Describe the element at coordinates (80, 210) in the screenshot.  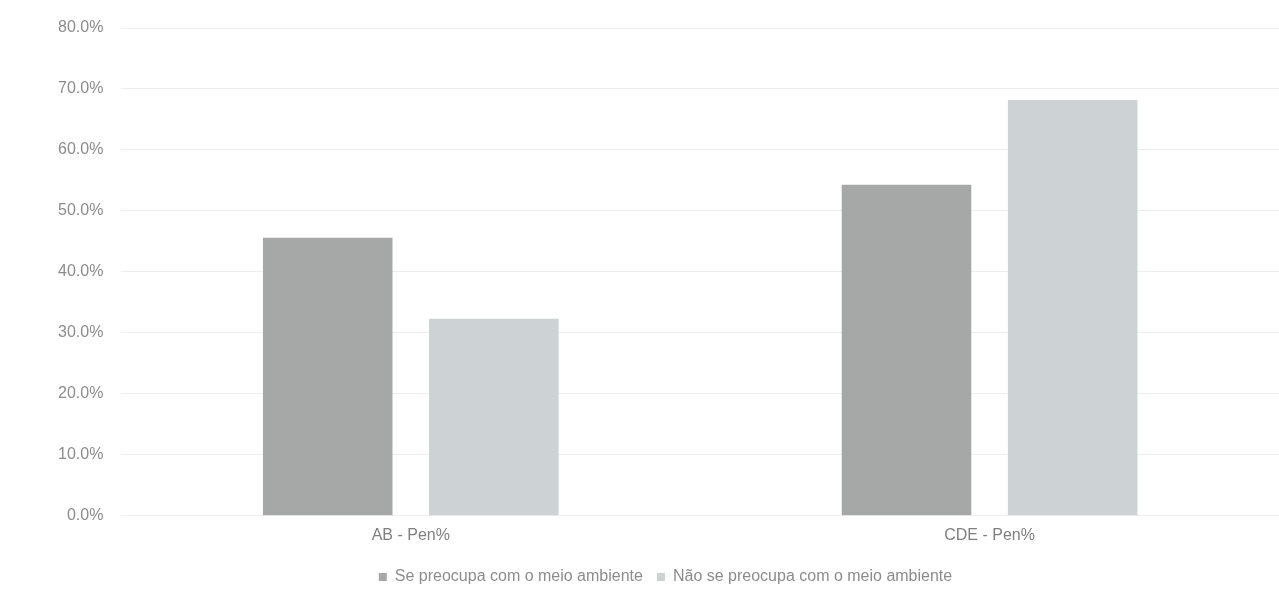
I see `y-tick-label: 50.0%` at that location.